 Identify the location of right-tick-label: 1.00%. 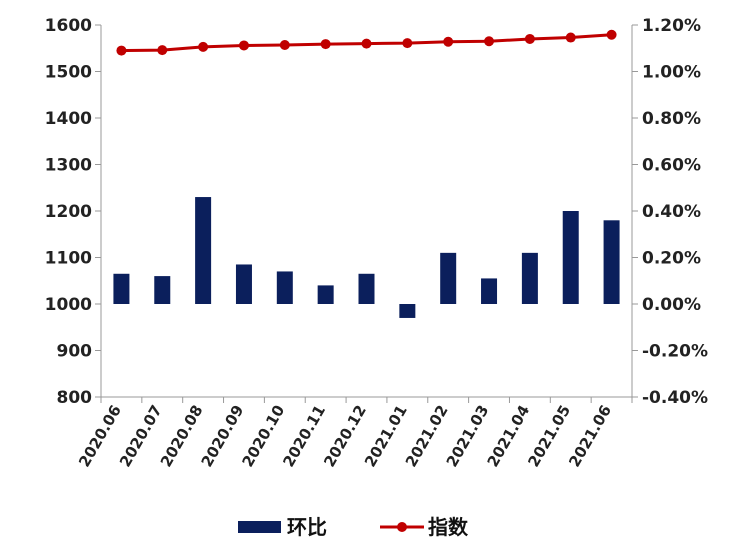
(671, 73).